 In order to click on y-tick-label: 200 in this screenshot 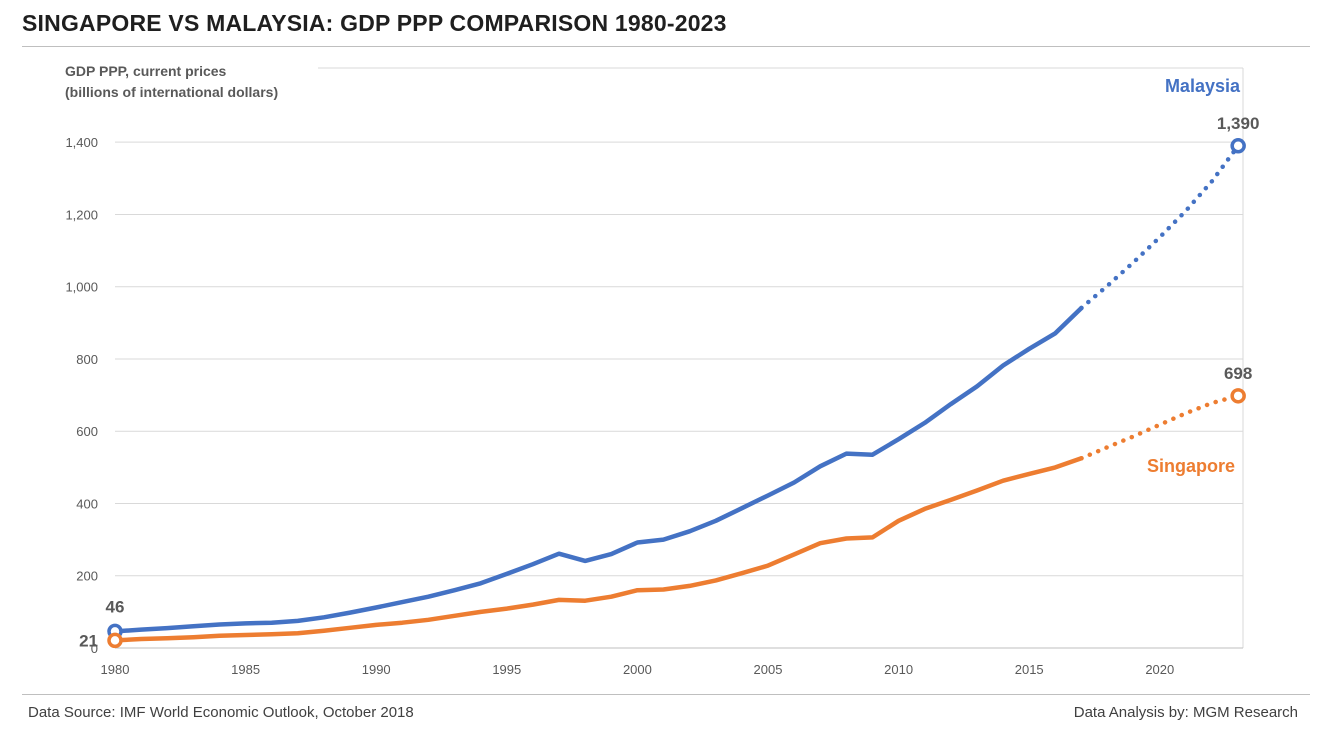, I will do `click(87, 576)`.